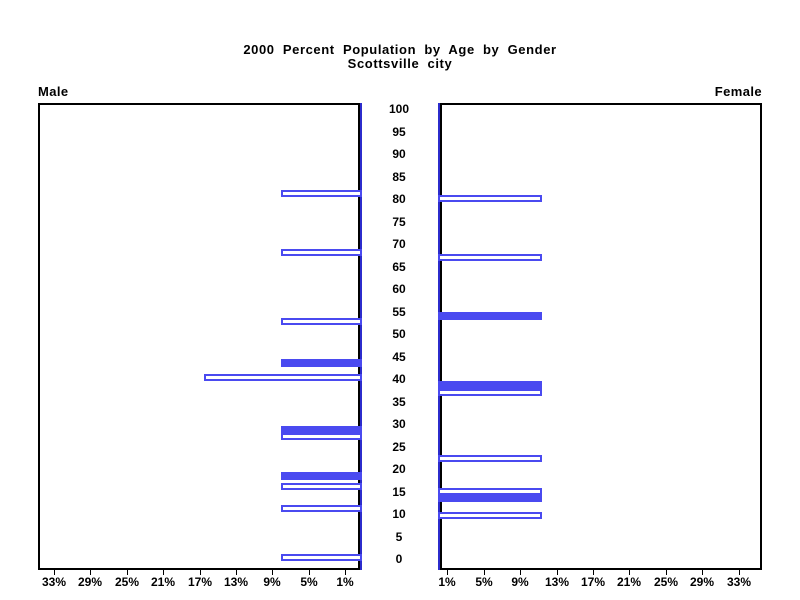  Describe the element at coordinates (399, 222) in the screenshot. I see `age-tick-label: 75` at that location.